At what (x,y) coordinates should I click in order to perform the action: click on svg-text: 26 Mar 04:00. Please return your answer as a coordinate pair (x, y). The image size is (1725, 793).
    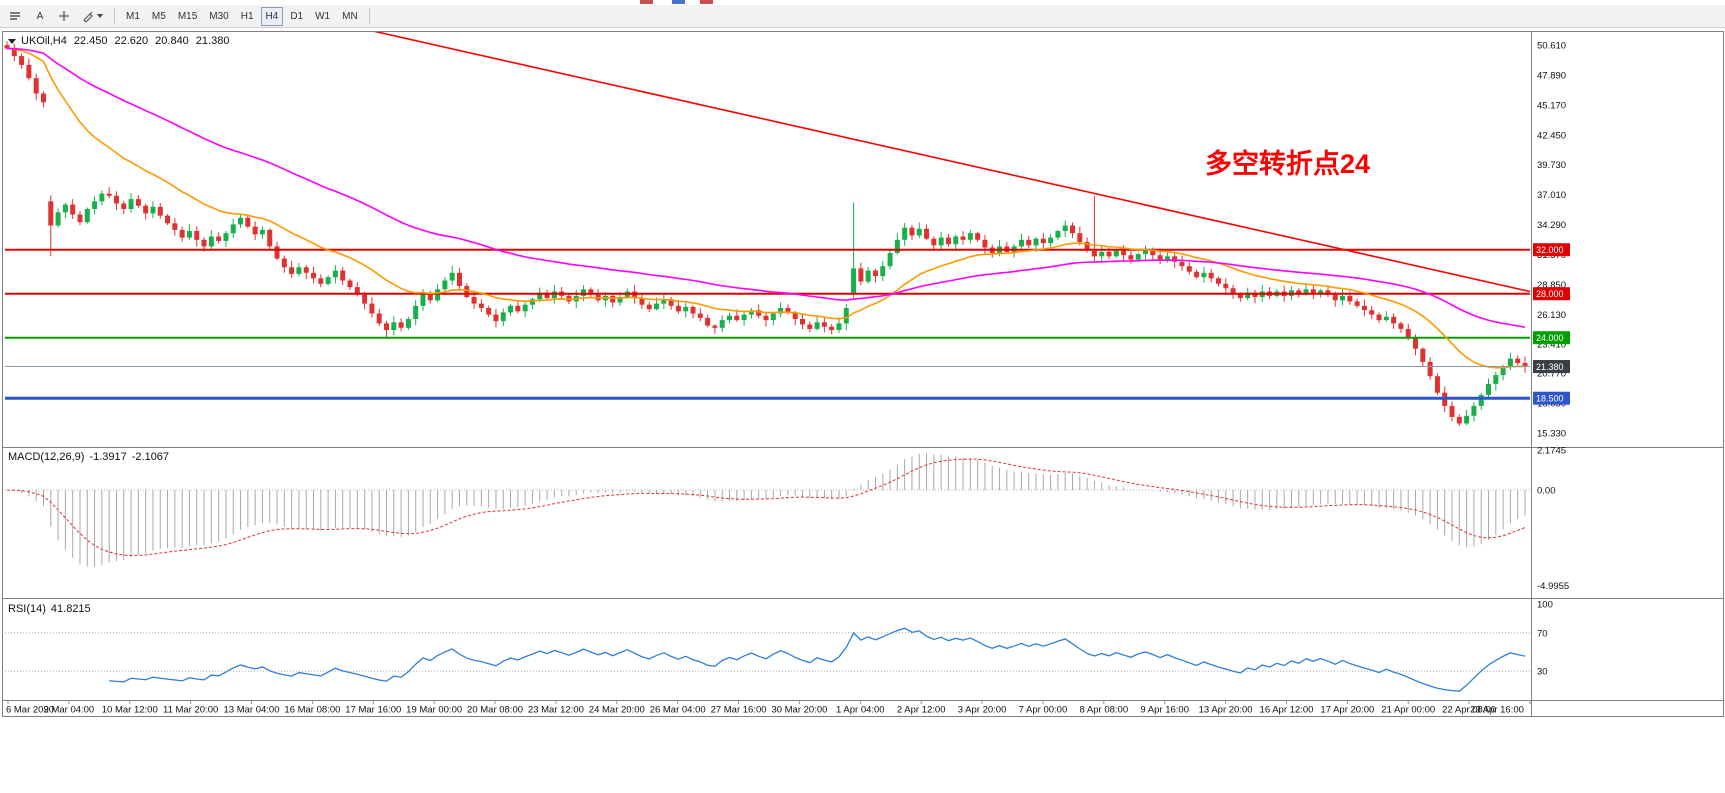
    Looking at the image, I should click on (678, 710).